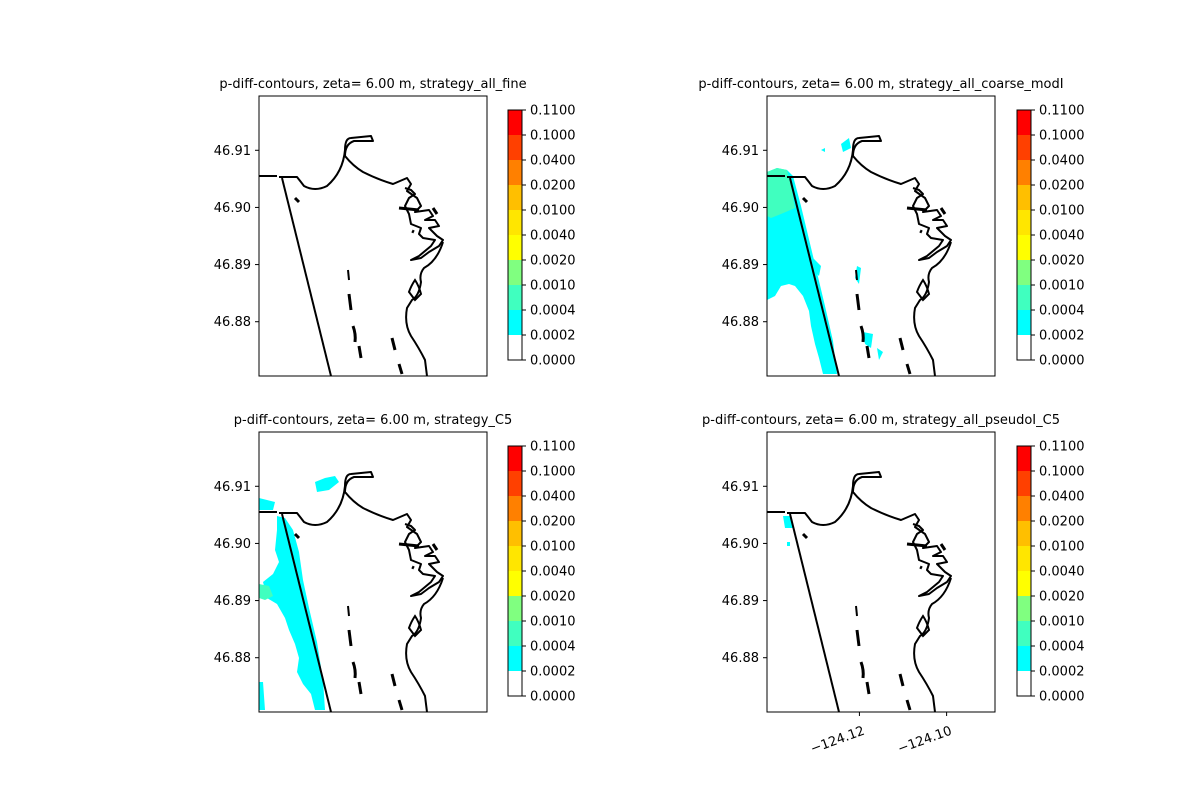  Describe the element at coordinates (925, 740) in the screenshot. I see `x-tick-label: −124.10` at that location.